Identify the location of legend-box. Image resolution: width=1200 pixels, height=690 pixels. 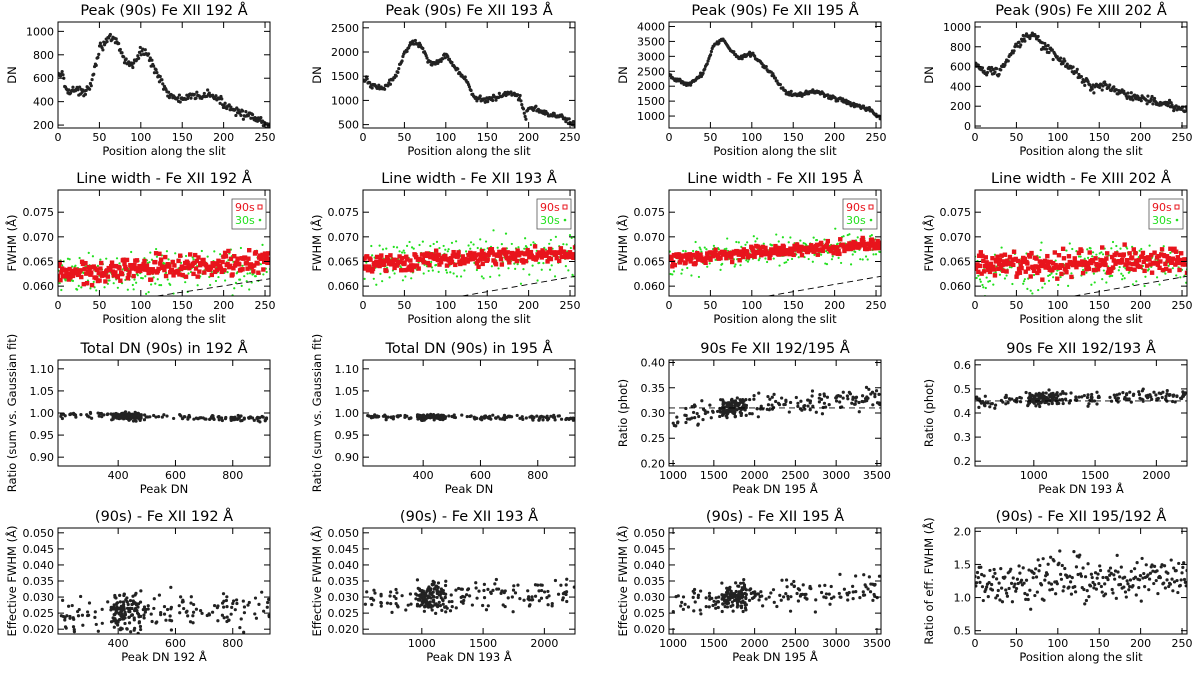
(554, 214).